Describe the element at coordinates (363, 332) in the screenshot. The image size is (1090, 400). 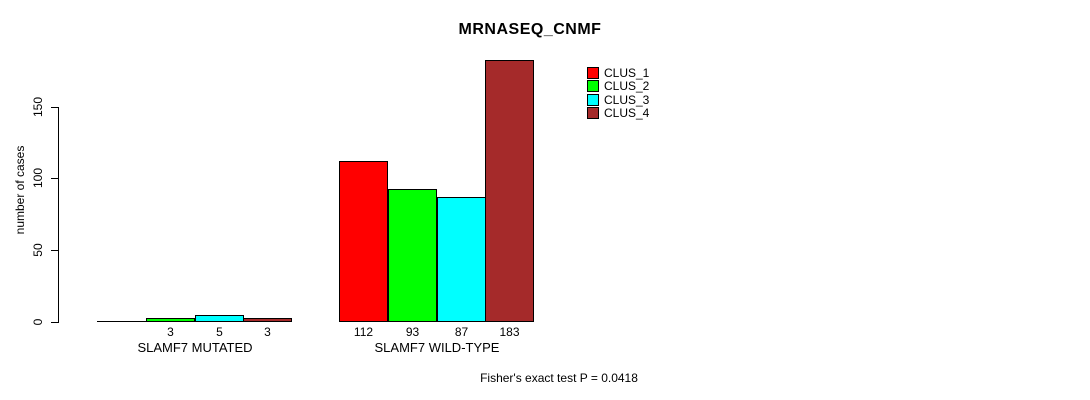
I see `bar-value-label: 112` at that location.